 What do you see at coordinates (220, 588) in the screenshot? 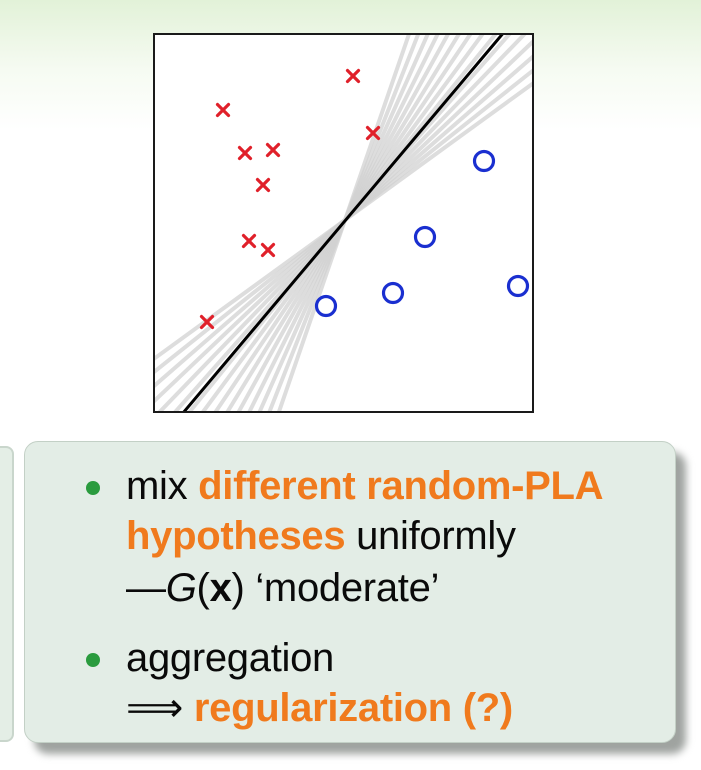
I see `bullet-1-x: x` at bounding box center [220, 588].